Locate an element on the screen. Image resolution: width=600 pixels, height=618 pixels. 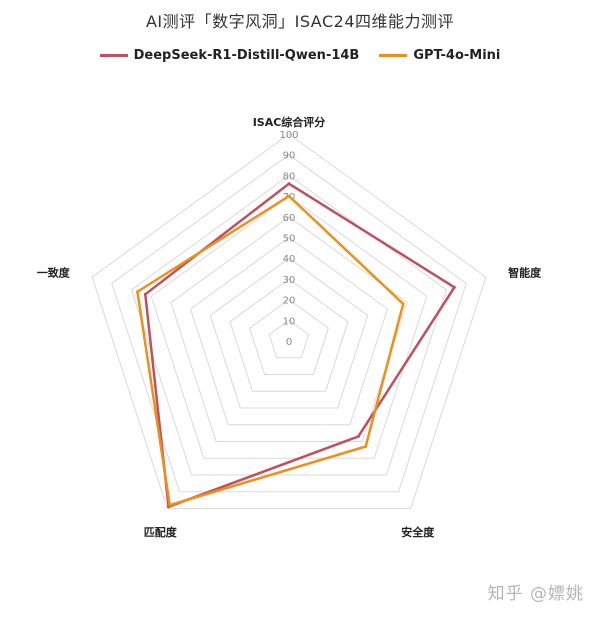
tick-label-100: 100 is located at coordinates (288, 135).